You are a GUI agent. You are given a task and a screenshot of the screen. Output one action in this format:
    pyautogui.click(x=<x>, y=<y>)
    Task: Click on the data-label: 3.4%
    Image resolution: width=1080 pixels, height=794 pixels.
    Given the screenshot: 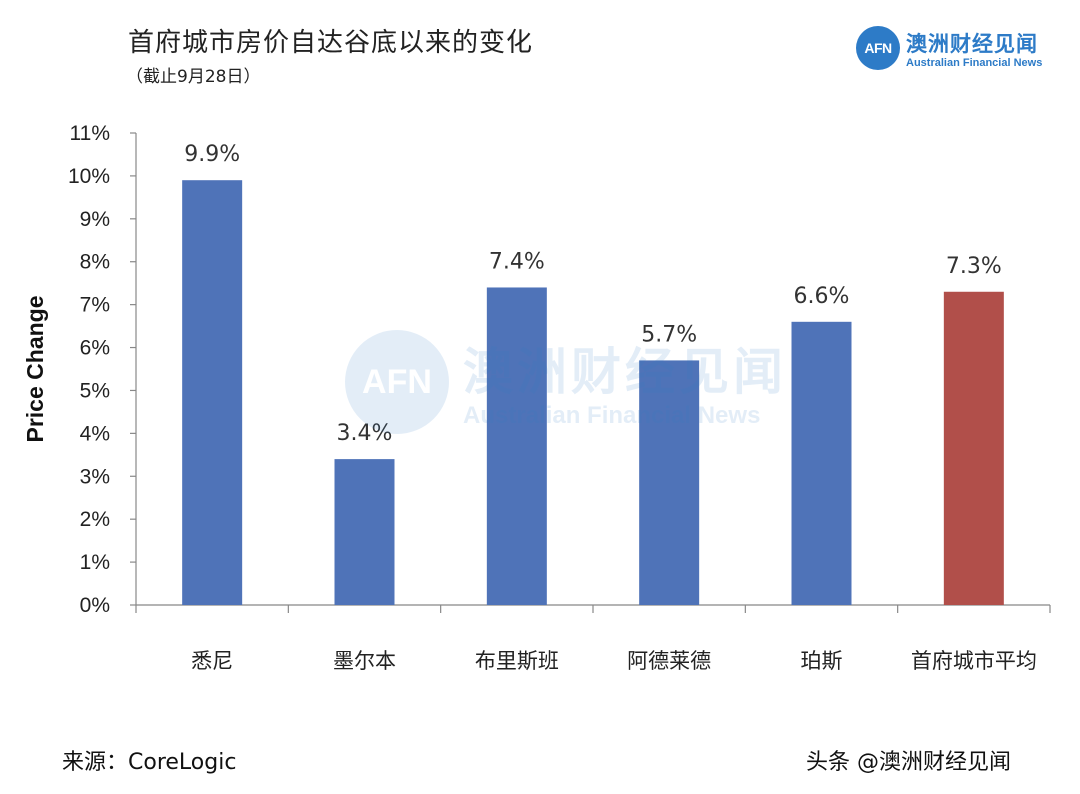 What is the action you would take?
    pyautogui.click(x=365, y=433)
    